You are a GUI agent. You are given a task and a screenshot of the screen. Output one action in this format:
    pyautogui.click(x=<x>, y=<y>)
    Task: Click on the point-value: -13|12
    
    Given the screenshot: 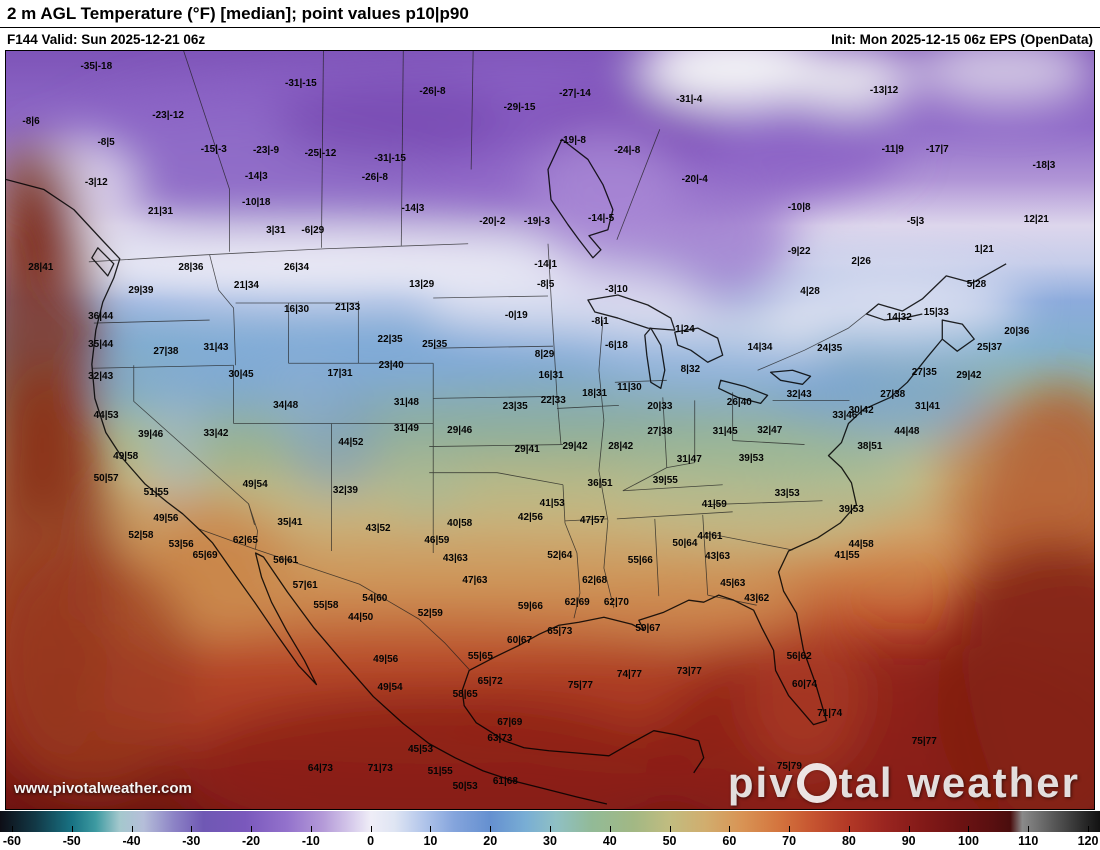 What is the action you would take?
    pyautogui.click(x=884, y=91)
    